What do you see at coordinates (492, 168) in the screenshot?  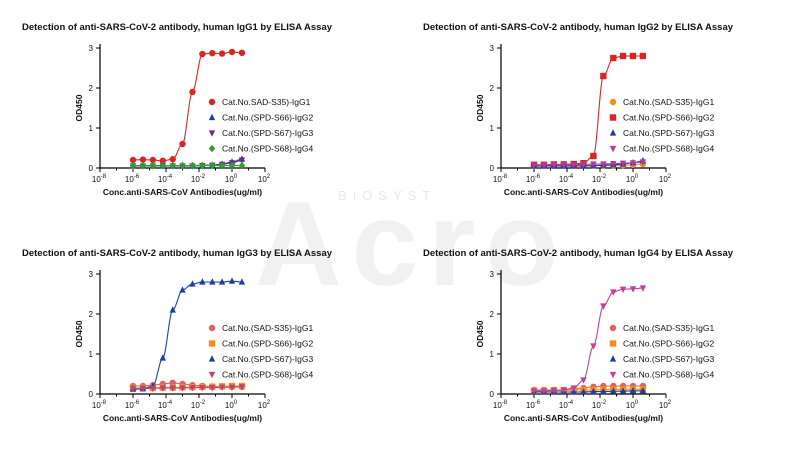 I see `y-tick-label: 0` at bounding box center [492, 168].